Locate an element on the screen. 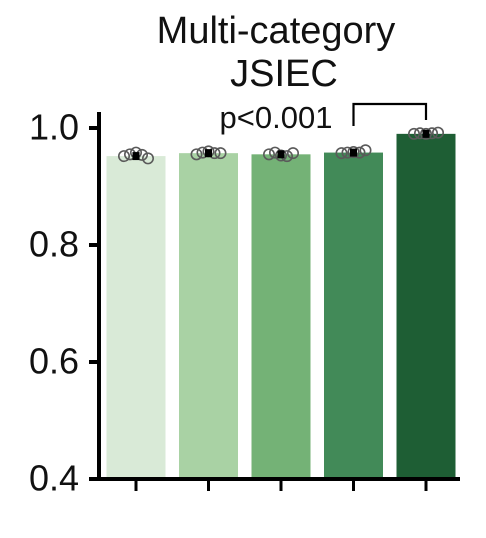 Image resolution: width=486 pixels, height=538 pixels. significance-annotation: p<0.001 is located at coordinates (324, 117).